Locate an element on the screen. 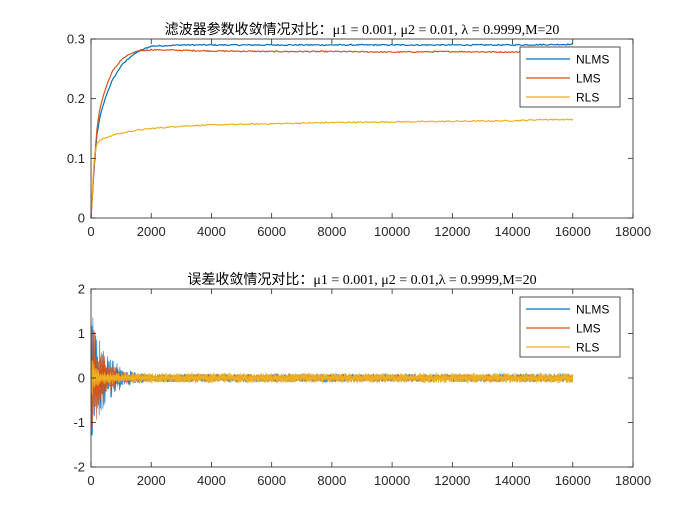 The height and width of the screenshot is (525, 700). y-tick-label: 0.1 is located at coordinates (76, 158).